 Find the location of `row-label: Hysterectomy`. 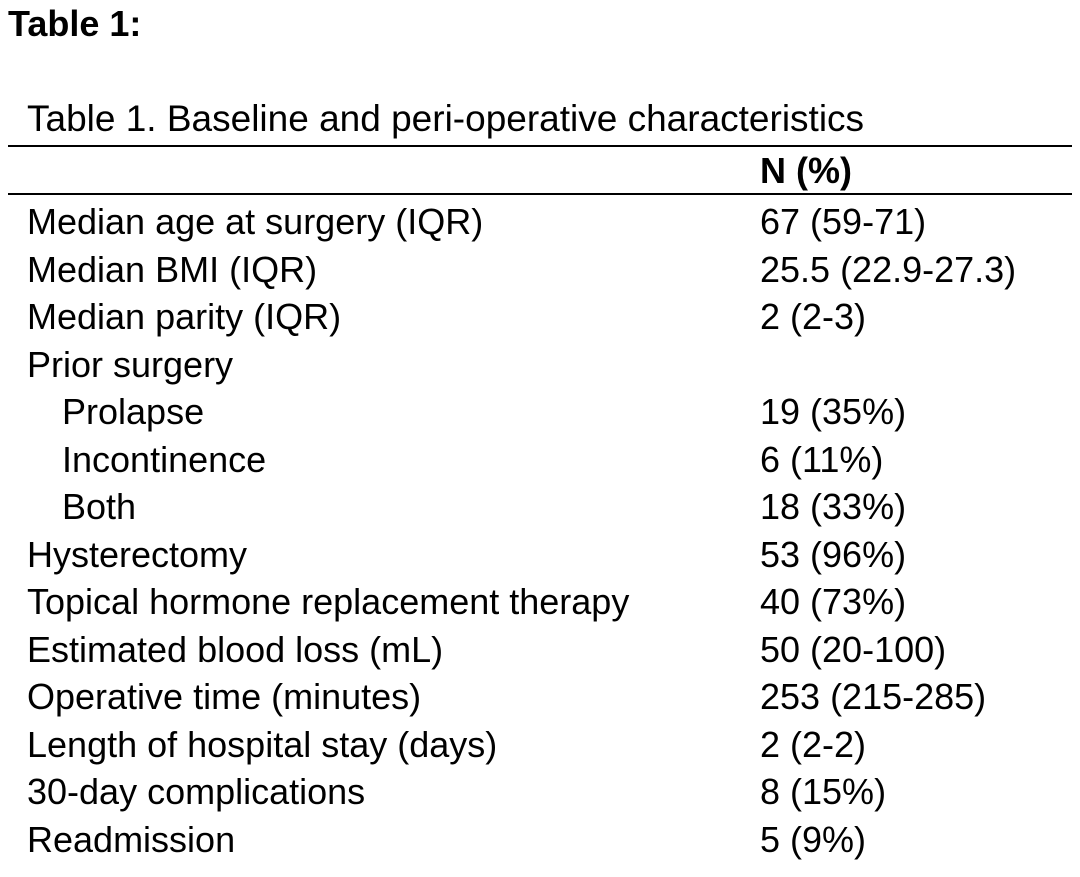

row-label: Hysterectomy is located at coordinates (137, 554).